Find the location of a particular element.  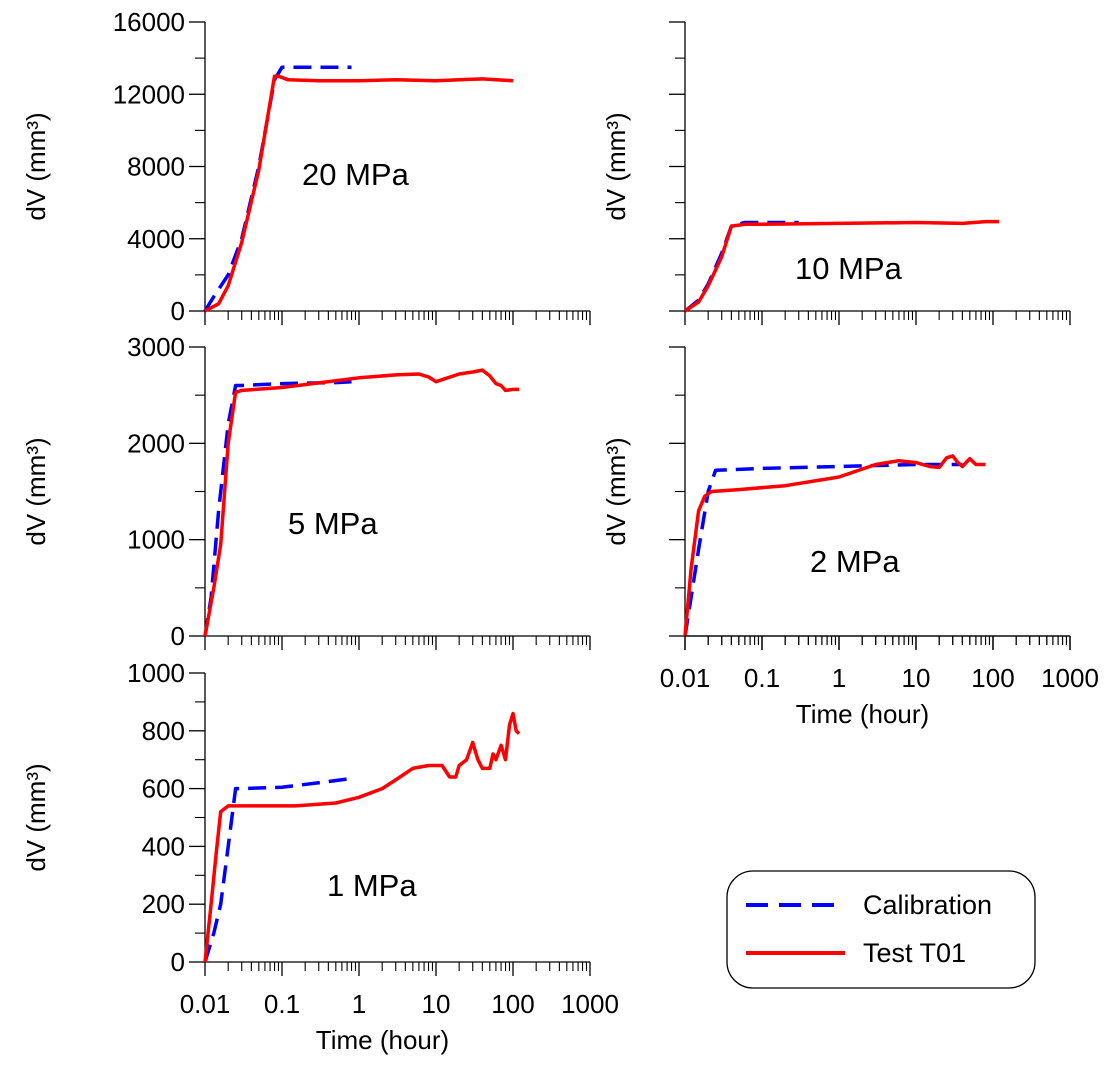

y-tick-label: 8000 is located at coordinates (156, 167).